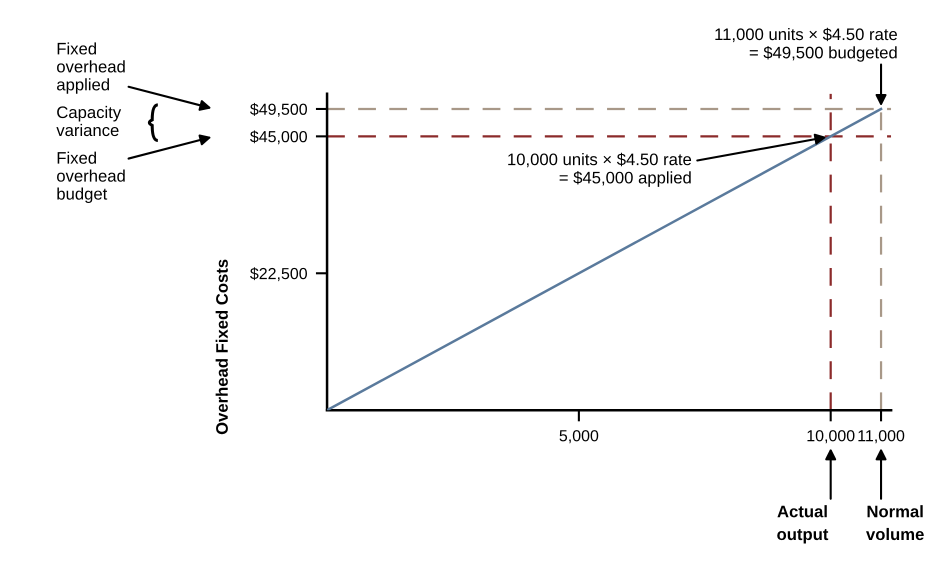 This screenshot has height=586, width=948. What do you see at coordinates (600, 169) in the screenshot?
I see `annotation: 10,000 units × $4.50 rate = $45,000 applied` at bounding box center [600, 169].